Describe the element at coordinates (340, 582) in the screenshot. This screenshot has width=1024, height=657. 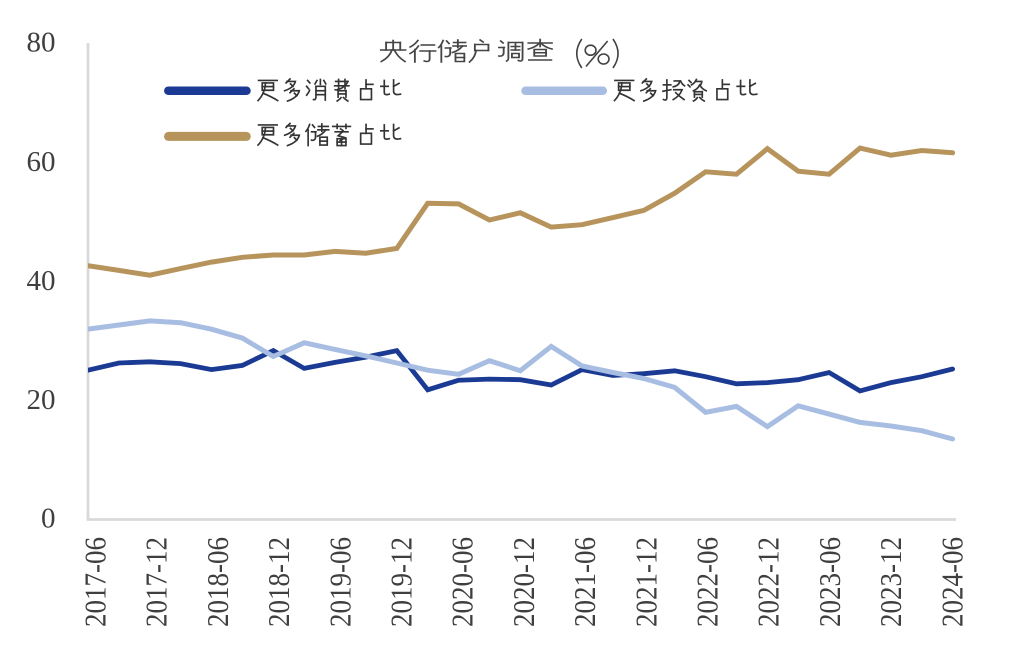
I see `svg-text: 2019-06` at that location.